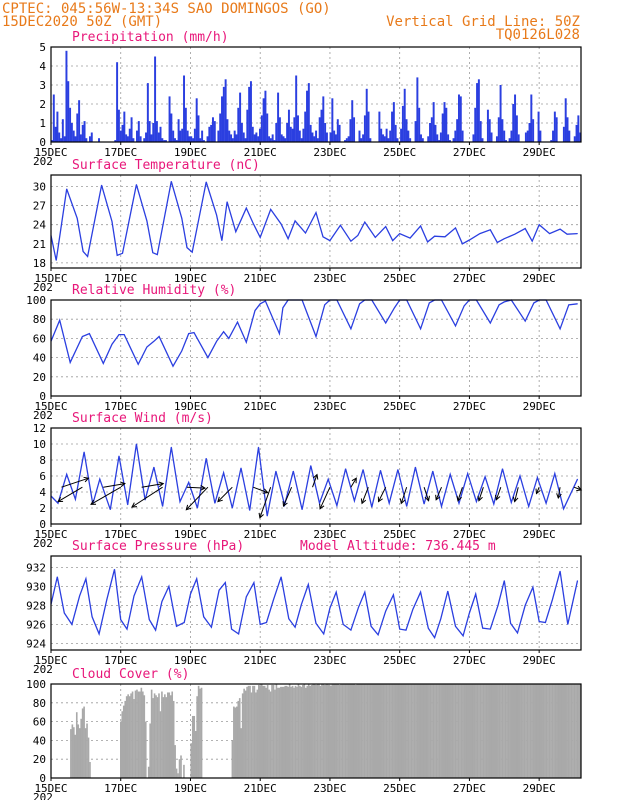  What do you see at coordinates (39, 206) in the screenshot?
I see `y-tick-label: 27` at bounding box center [39, 206].